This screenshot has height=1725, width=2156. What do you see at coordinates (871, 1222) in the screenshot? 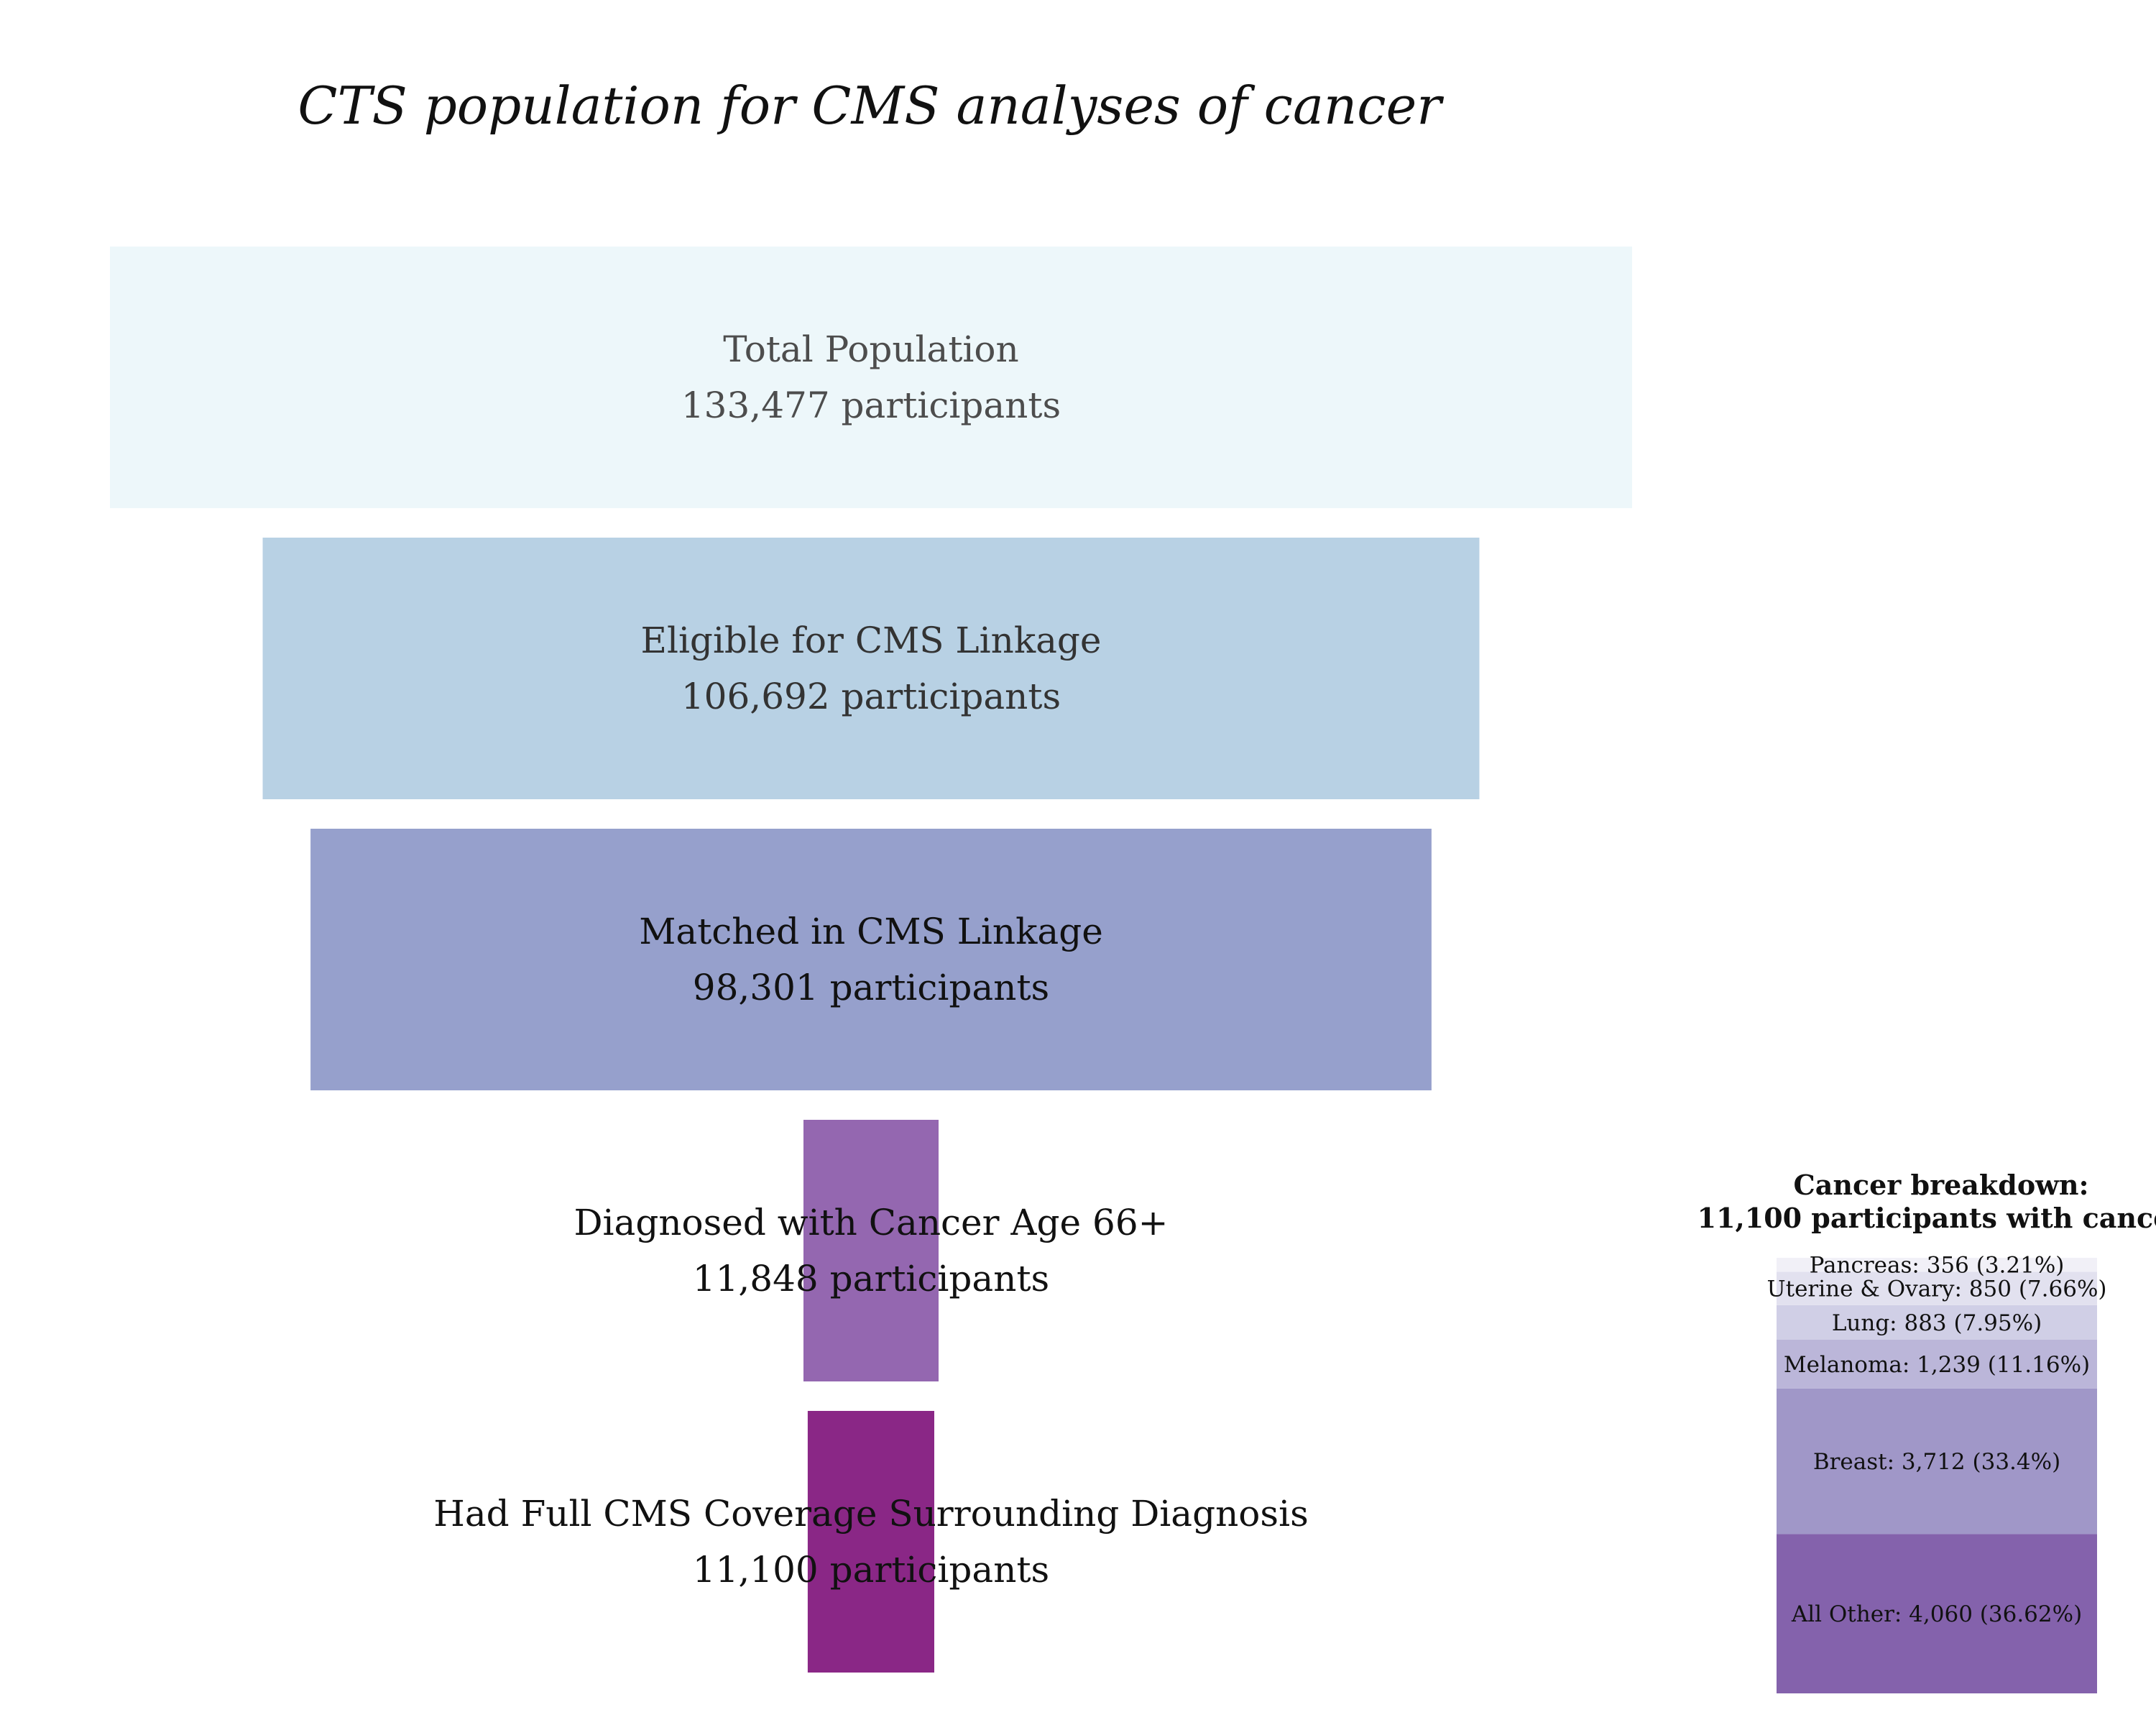
I see `funnel-stage-label: Diagnosed with Cancer Age 66+` at bounding box center [871, 1222].